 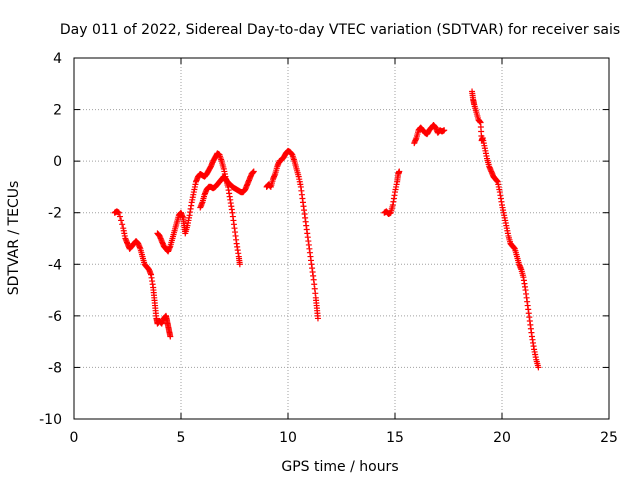 What do you see at coordinates (339, 467) in the screenshot?
I see `x-axis-label: GPS time / hours` at bounding box center [339, 467].